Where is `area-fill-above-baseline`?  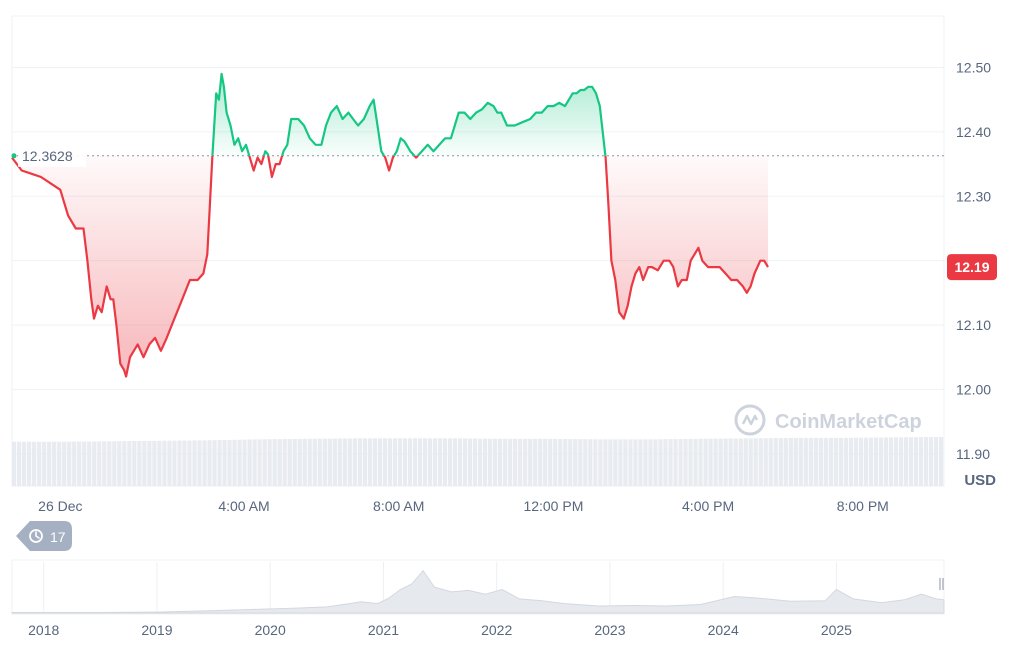 area-fill-above-baseline is located at coordinates (390, 114).